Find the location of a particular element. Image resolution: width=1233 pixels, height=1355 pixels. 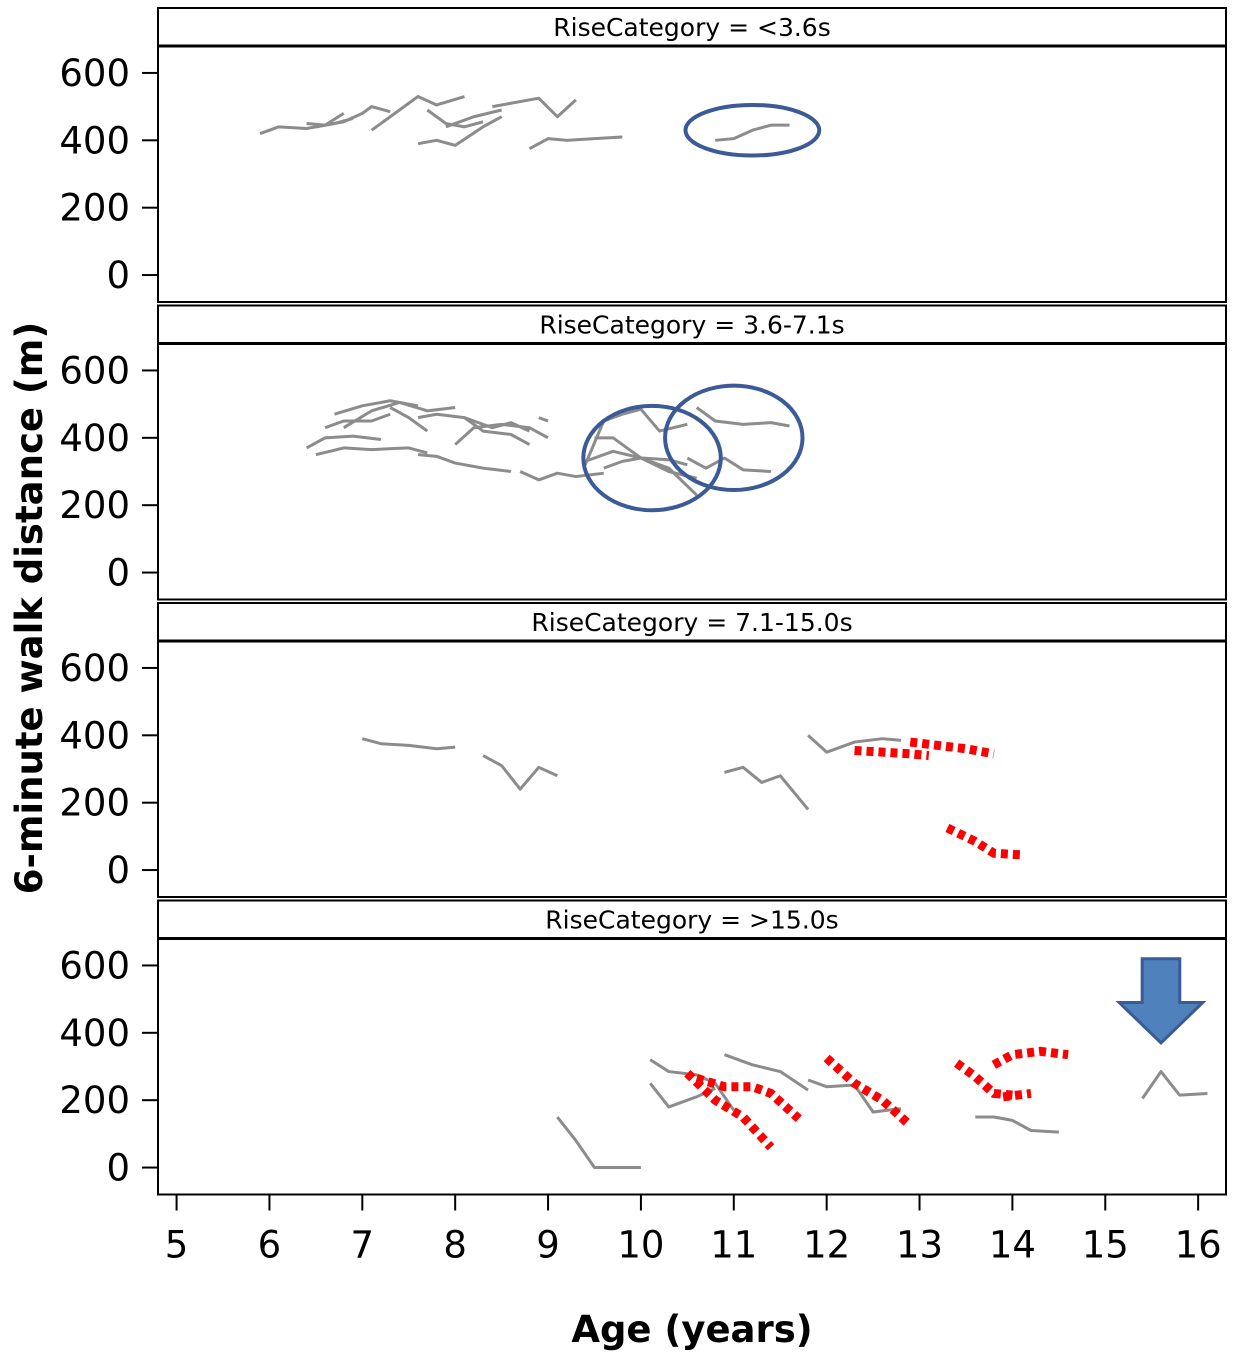

x-tick-label: 8 is located at coordinates (455, 1245).